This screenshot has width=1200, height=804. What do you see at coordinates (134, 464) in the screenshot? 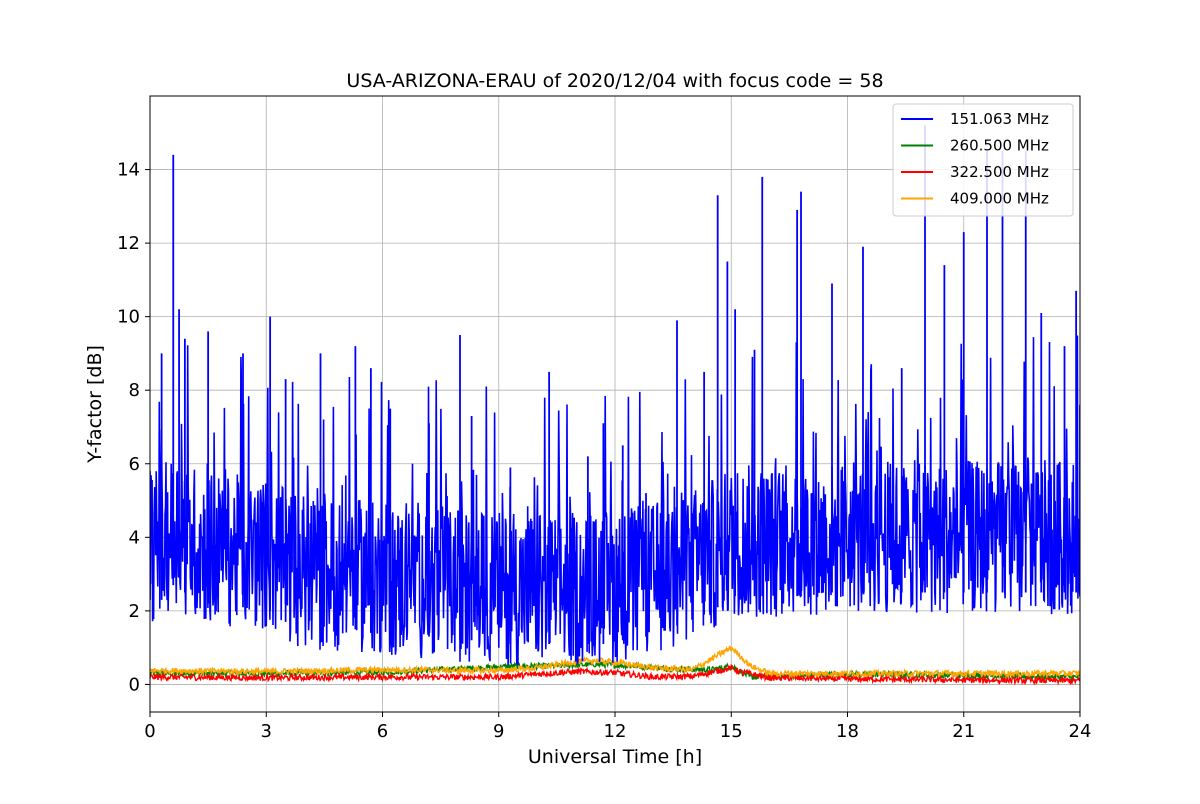
I see `y-tick-label: 6` at bounding box center [134, 464].